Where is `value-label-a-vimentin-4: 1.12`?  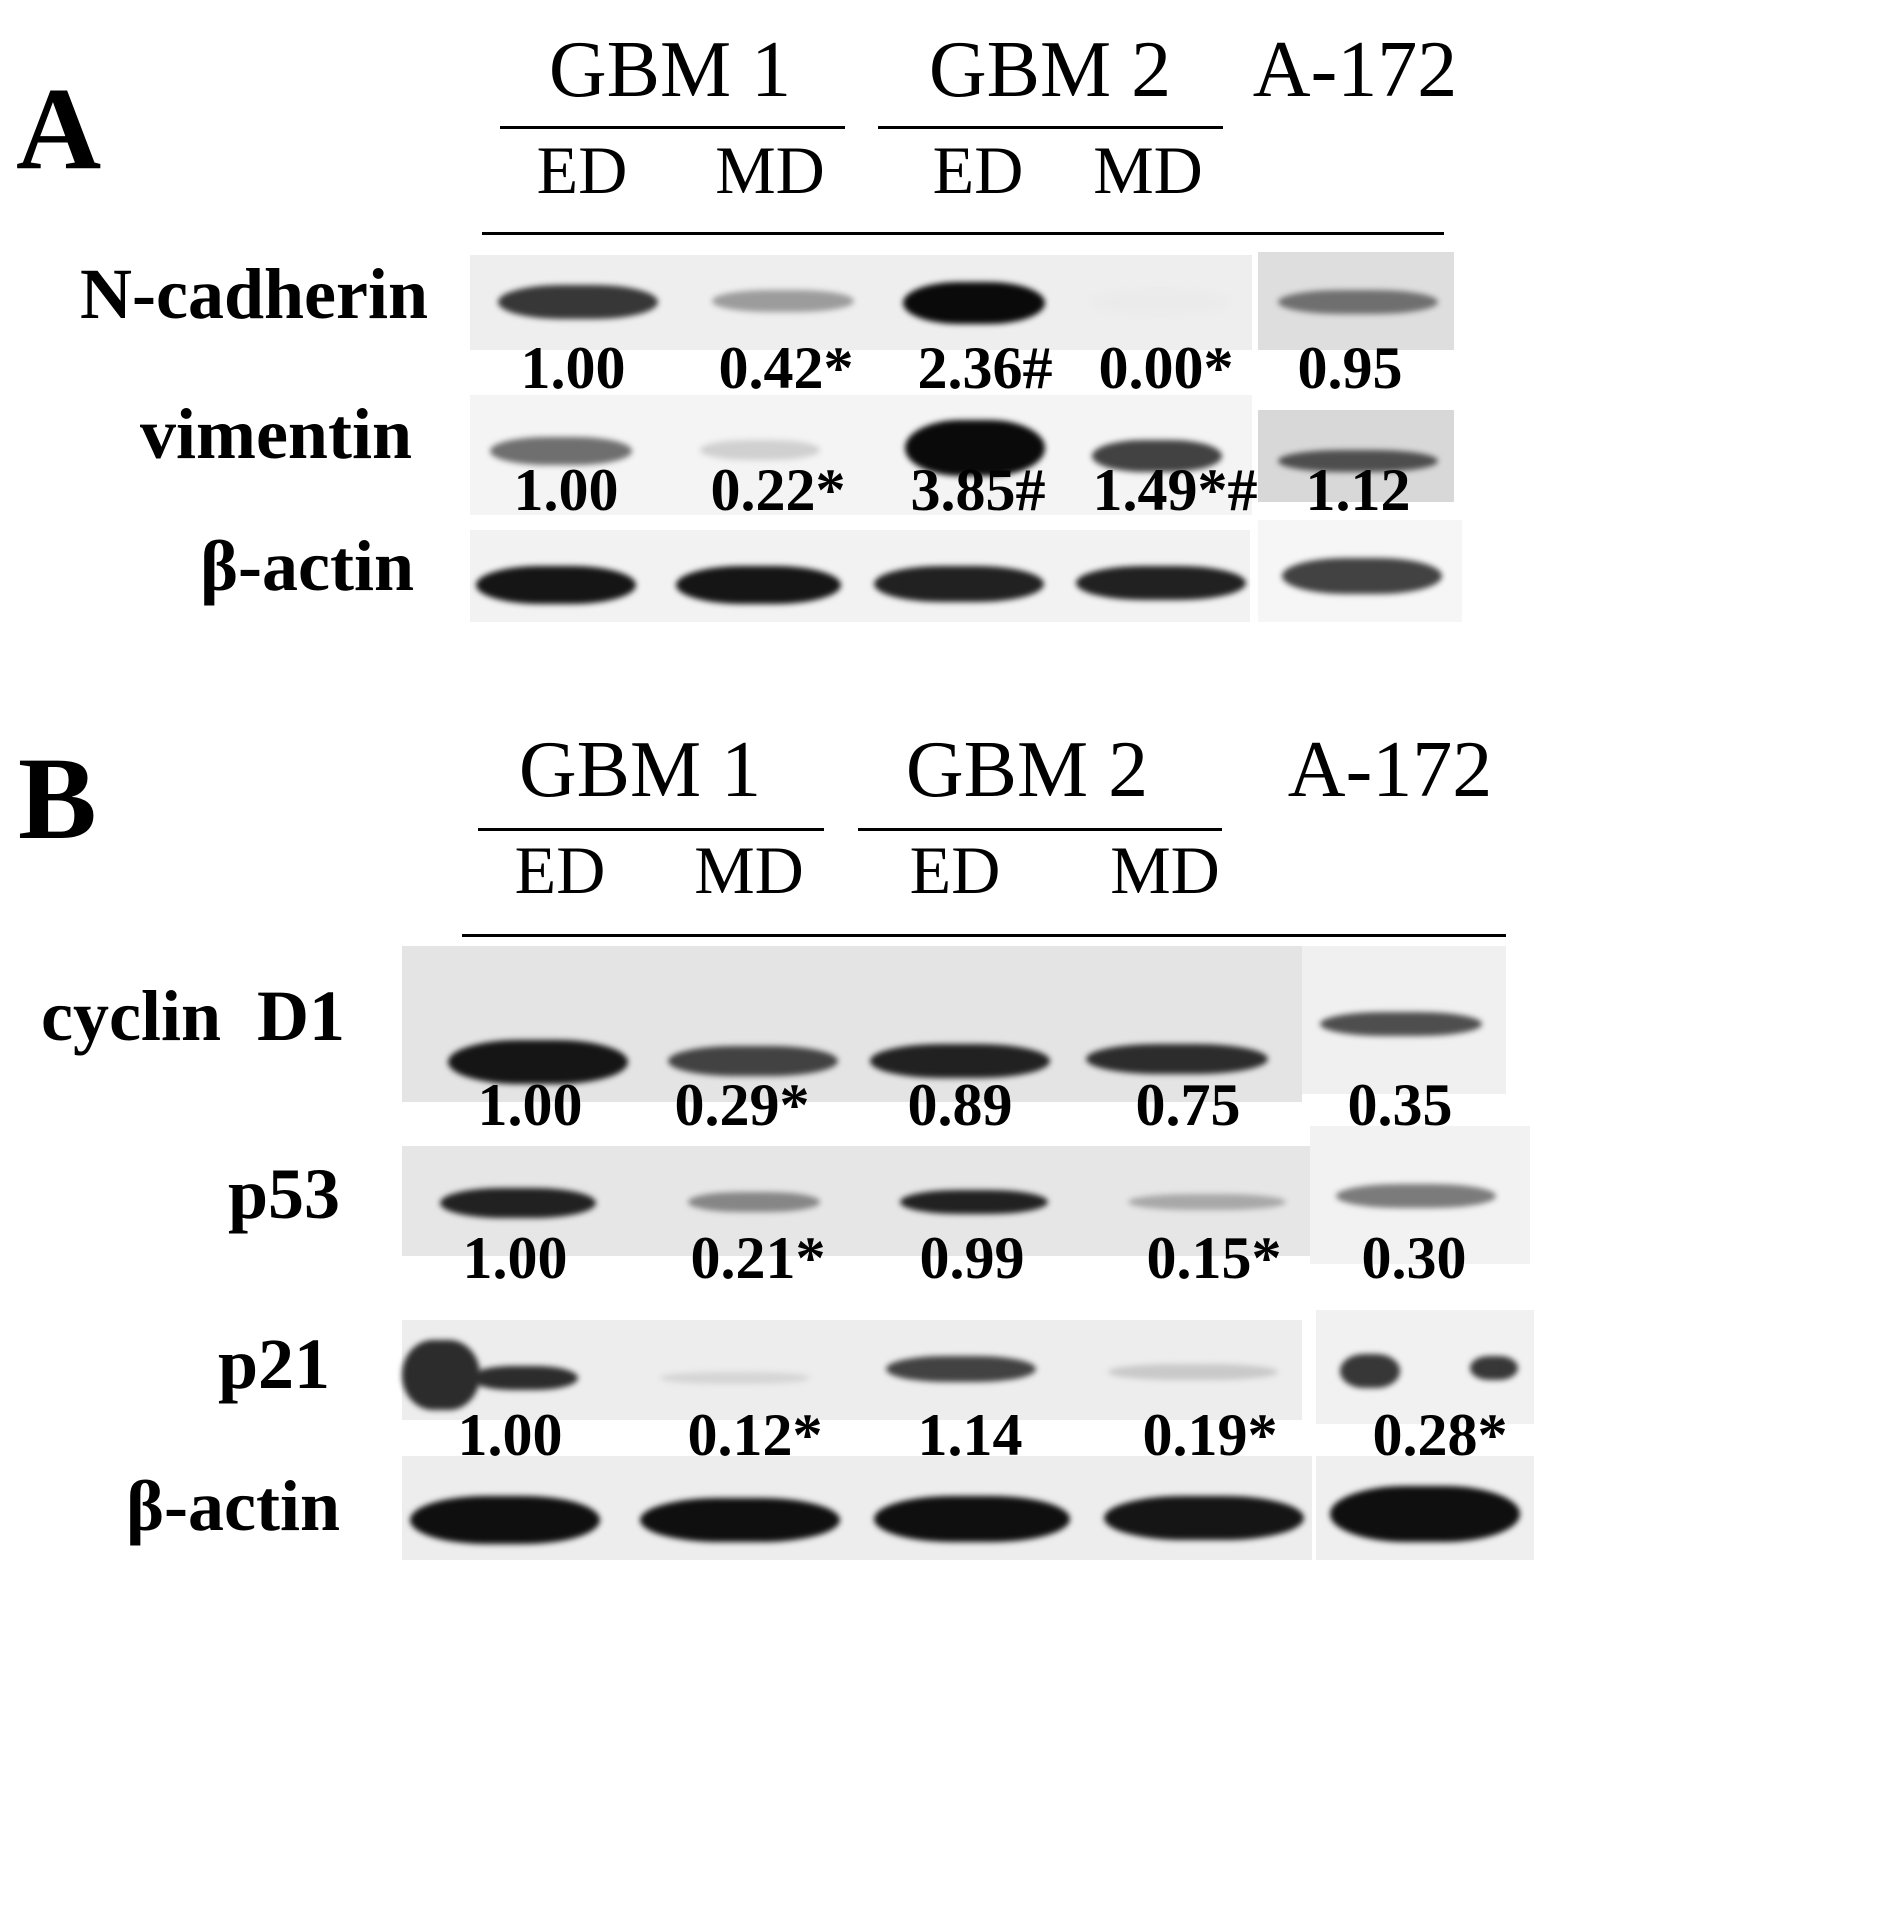
value-label-a-vimentin-4: 1.12 is located at coordinates (1358, 490).